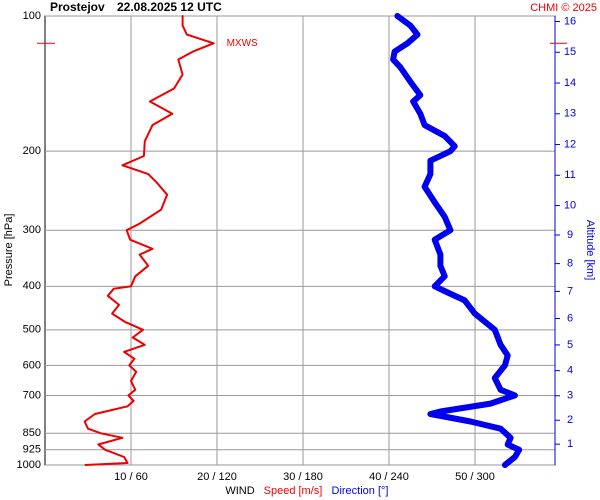 This screenshot has width=600, height=500. I want to click on y-tick-label: 200, so click(32, 151).